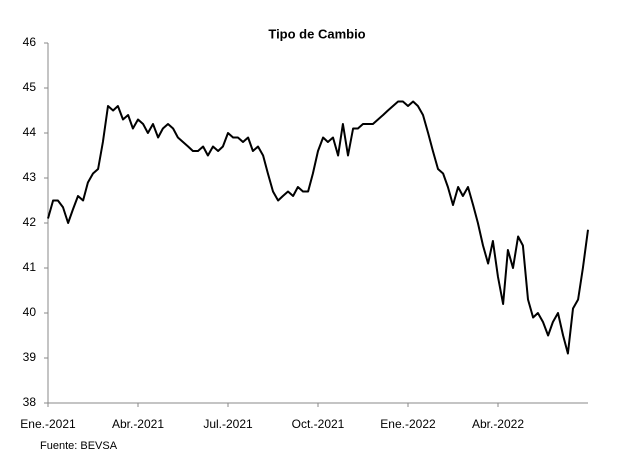 The image size is (617, 464). Describe the element at coordinates (30, 177) in the screenshot. I see `y-tick-label: 43` at that location.